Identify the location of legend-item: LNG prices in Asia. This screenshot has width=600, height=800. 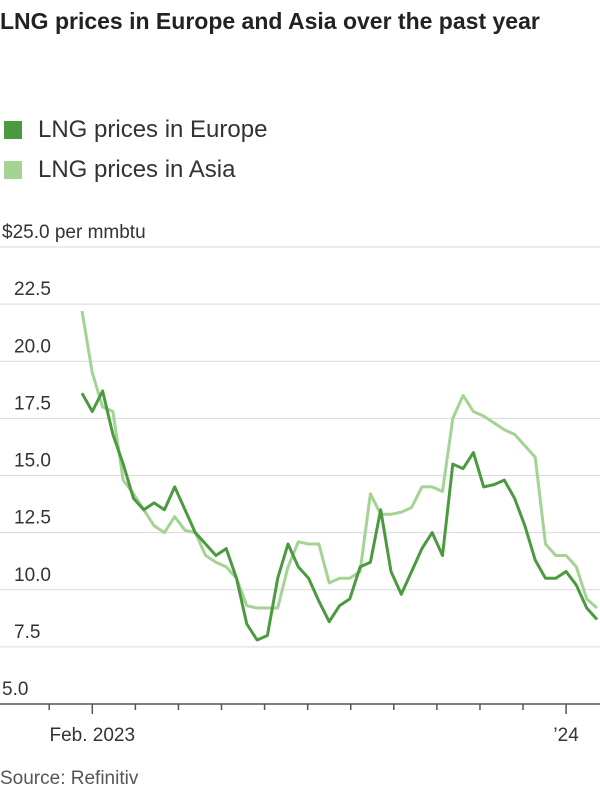
(135, 170).